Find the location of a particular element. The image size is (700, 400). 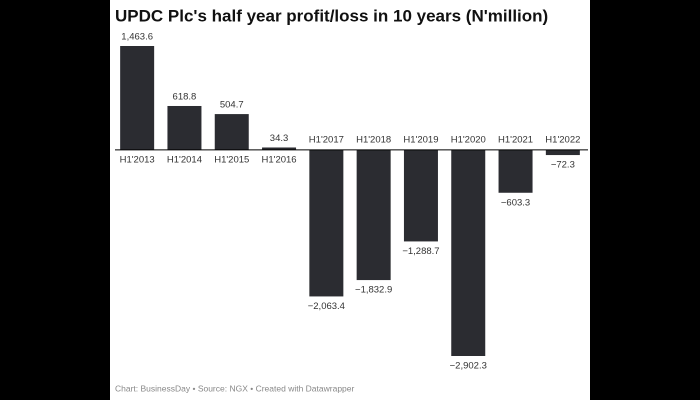

x-tick-label: H1'2022 is located at coordinates (562, 139).